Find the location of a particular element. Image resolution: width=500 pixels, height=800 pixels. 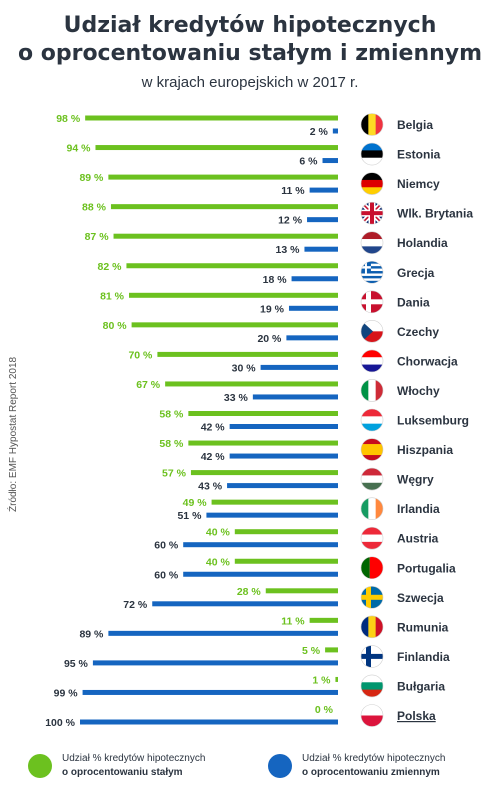

czechia-flag-outline is located at coordinates (372, 331).